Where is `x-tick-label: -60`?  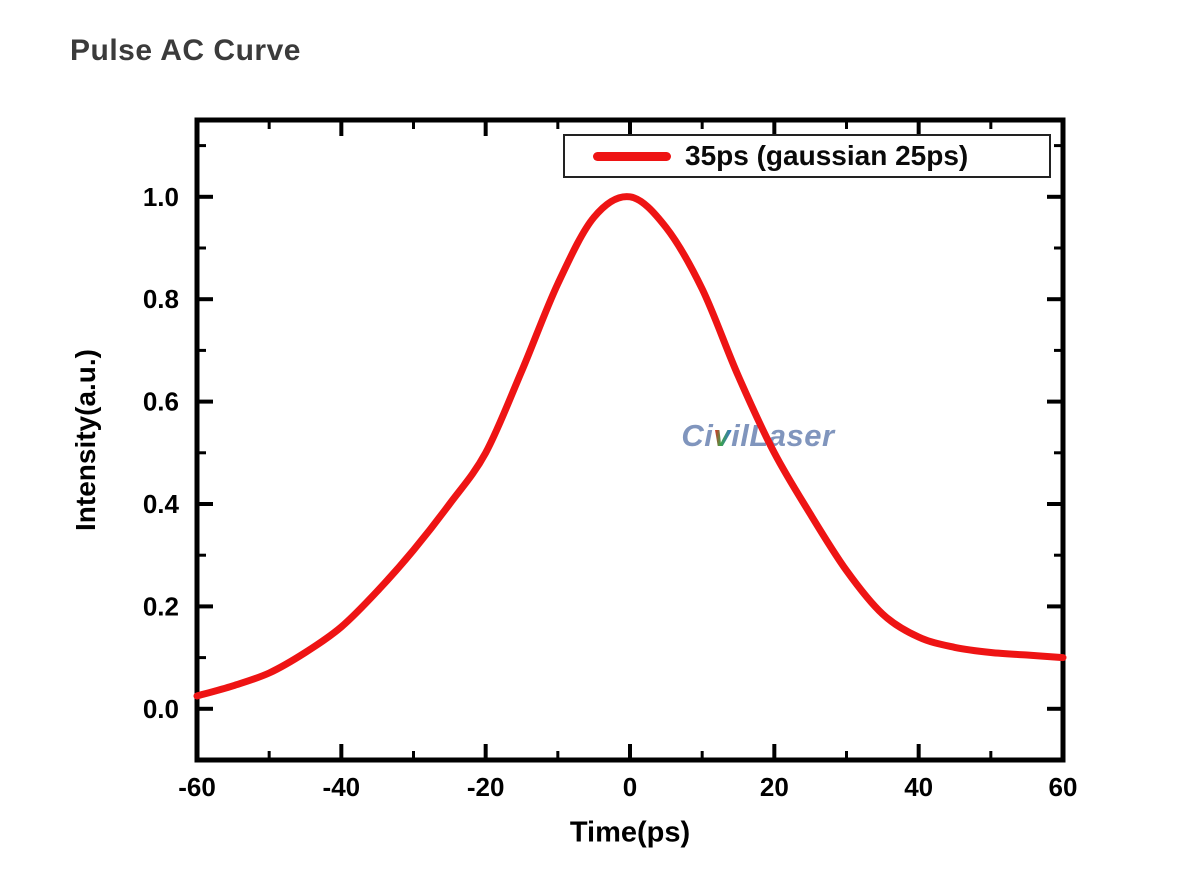 x-tick-label: -60 is located at coordinates (197, 787).